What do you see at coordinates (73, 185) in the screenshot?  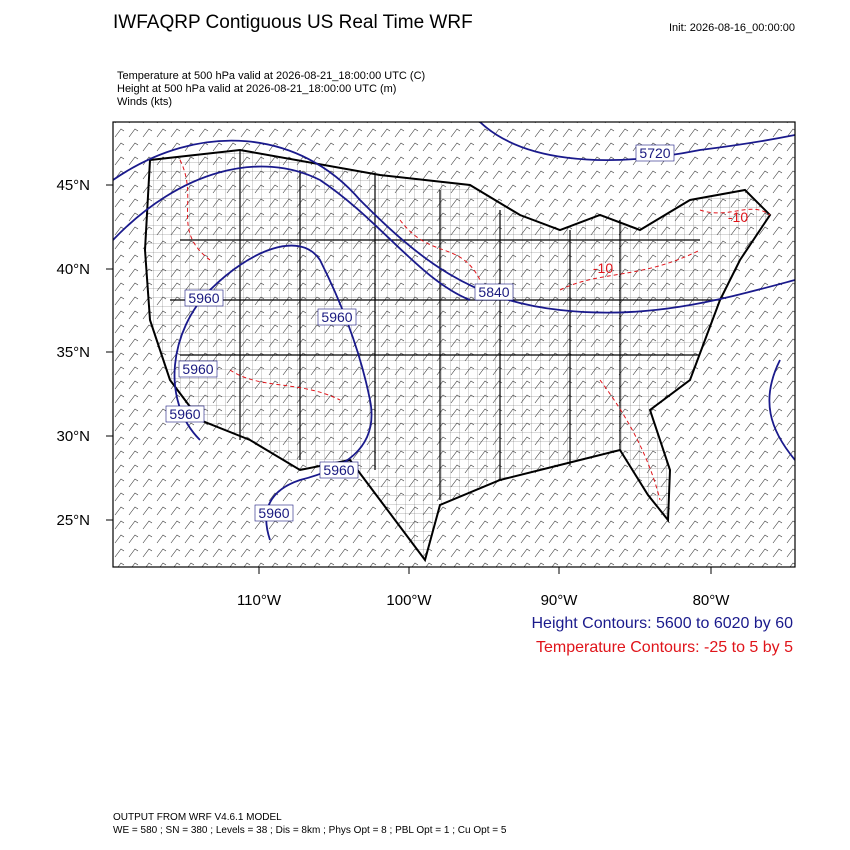 I see `lat-label: 45°N` at bounding box center [73, 185].